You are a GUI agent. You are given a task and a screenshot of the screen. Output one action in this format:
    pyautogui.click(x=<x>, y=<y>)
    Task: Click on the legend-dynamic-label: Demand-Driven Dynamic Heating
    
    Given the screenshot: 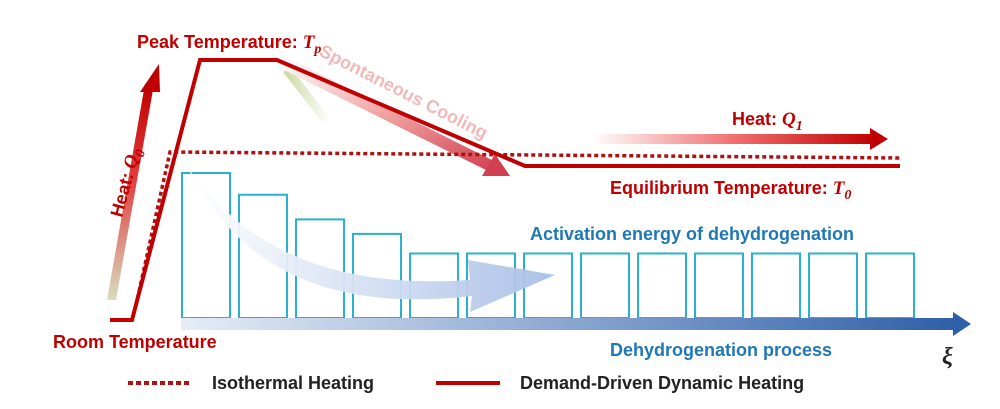 What is the action you would take?
    pyautogui.click(x=662, y=383)
    